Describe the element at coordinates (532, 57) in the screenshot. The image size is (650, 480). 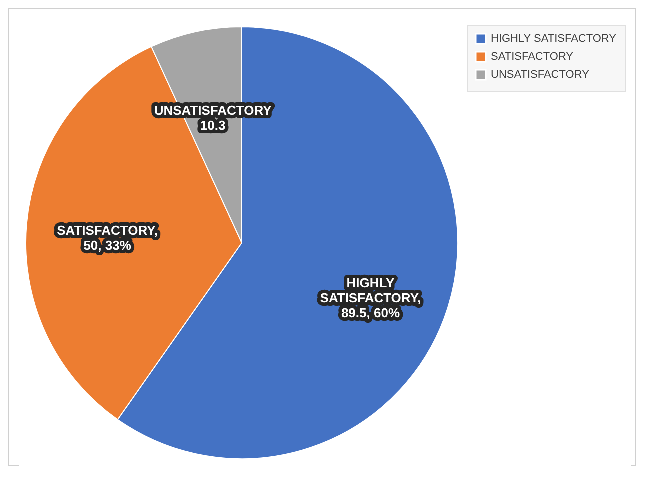
I see `legend-label: SATISFACTORY` at that location.